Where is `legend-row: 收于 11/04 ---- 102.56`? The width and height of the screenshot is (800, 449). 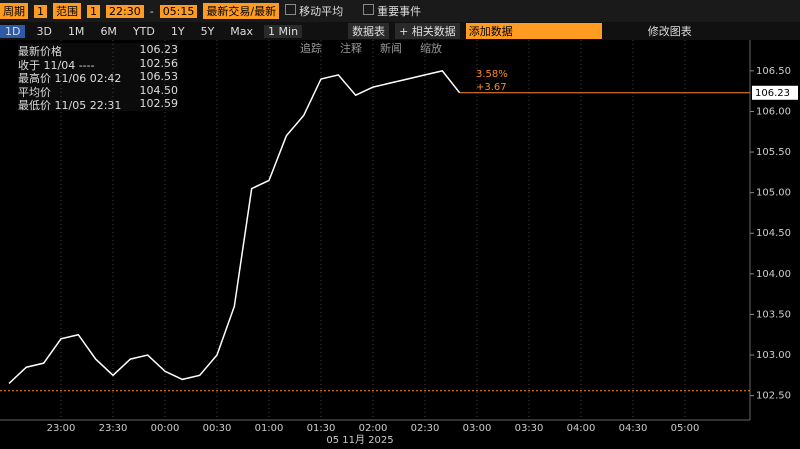
legend-row: 收于 11/04 ---- 102.56 is located at coordinates (98, 64).